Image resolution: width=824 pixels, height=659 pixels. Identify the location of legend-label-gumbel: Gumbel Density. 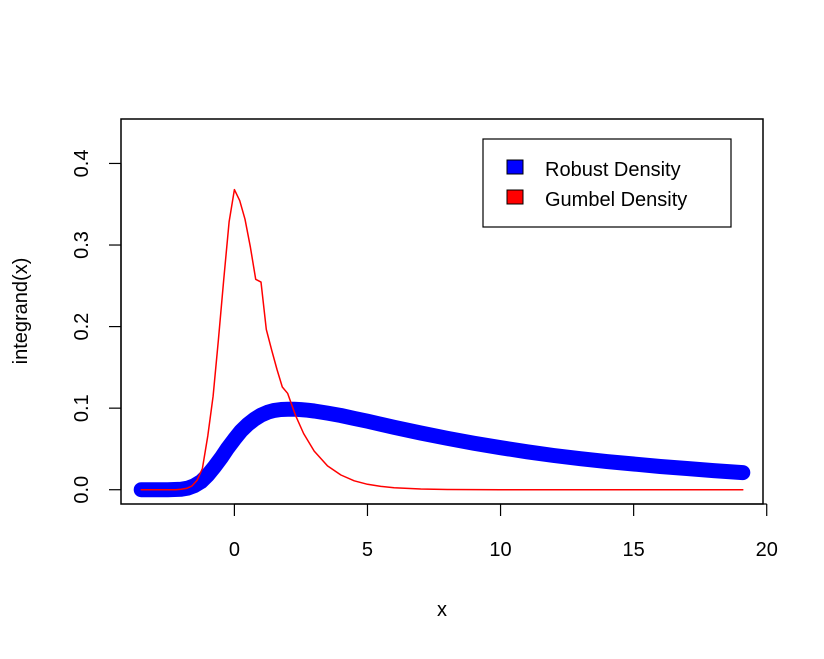
(616, 200).